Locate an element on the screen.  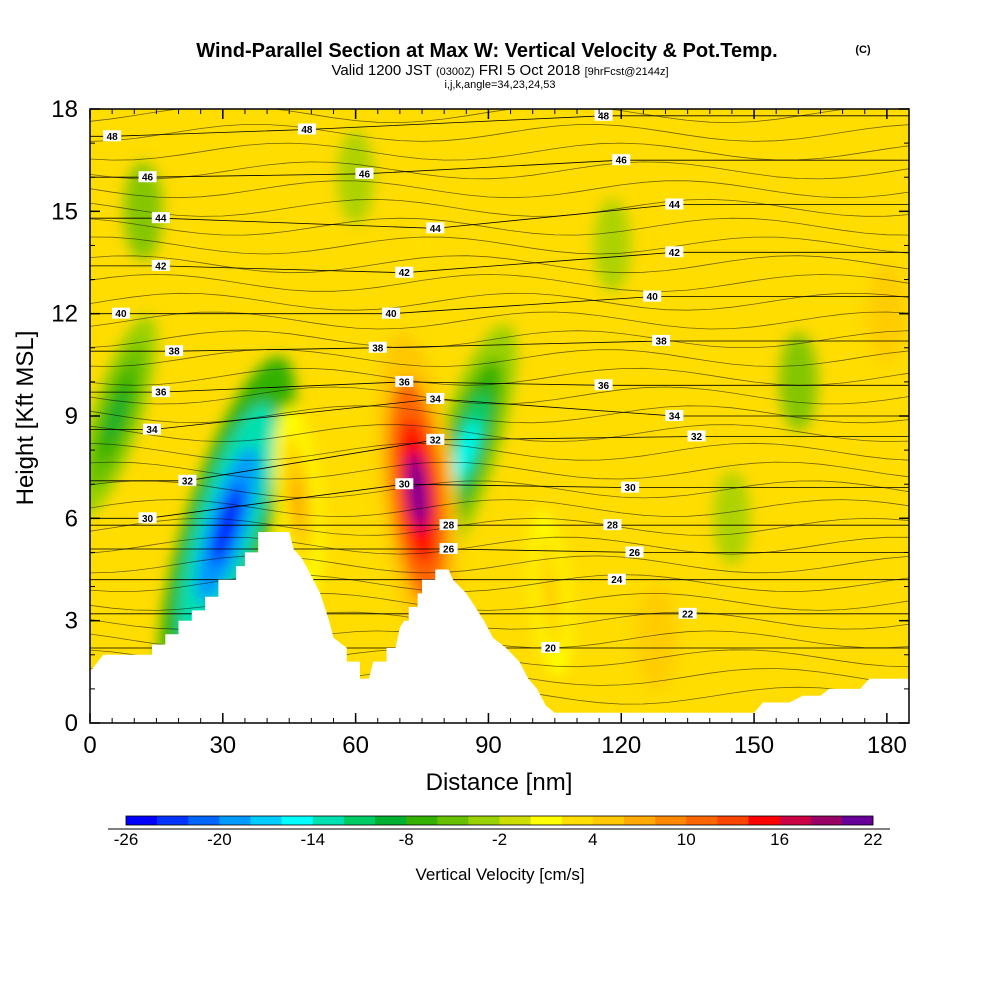
theta-contour-value: 42 is located at coordinates (405, 273).